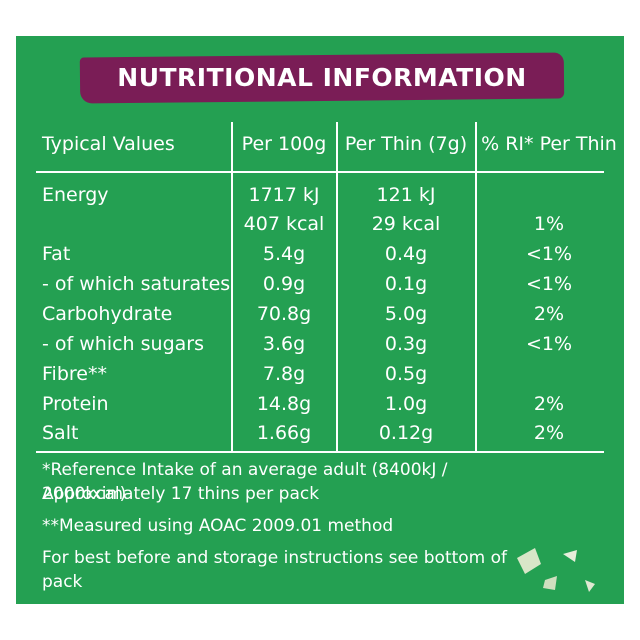 This screenshot has width=640, height=640. Describe the element at coordinates (123, 344) in the screenshot. I see `row-label: - of which sugars` at that location.